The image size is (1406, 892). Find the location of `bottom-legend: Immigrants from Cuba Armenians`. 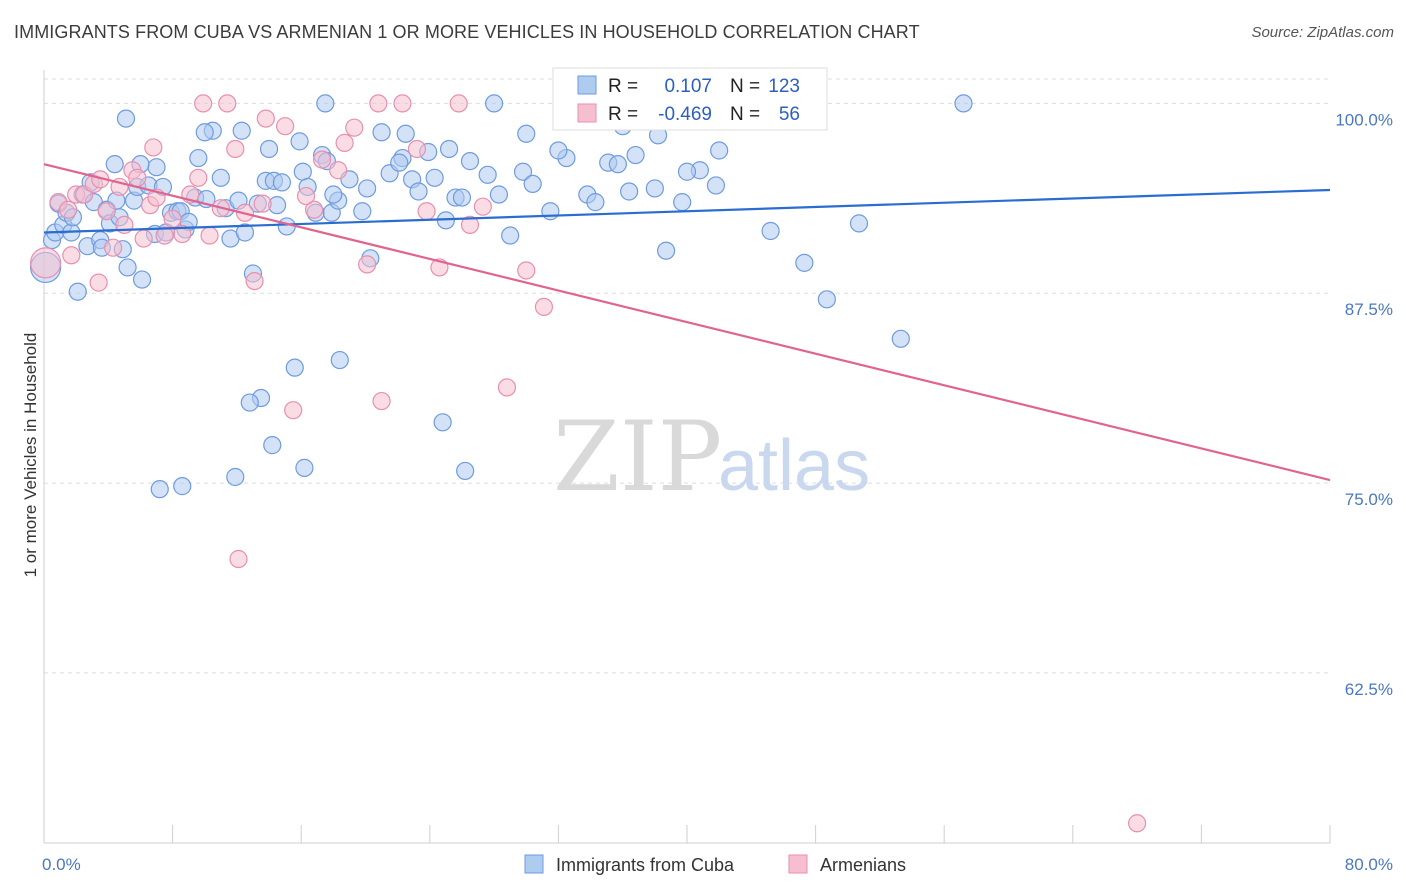

bottom-legend: Immigrants from Cuba Armenians is located at coordinates (715, 864).